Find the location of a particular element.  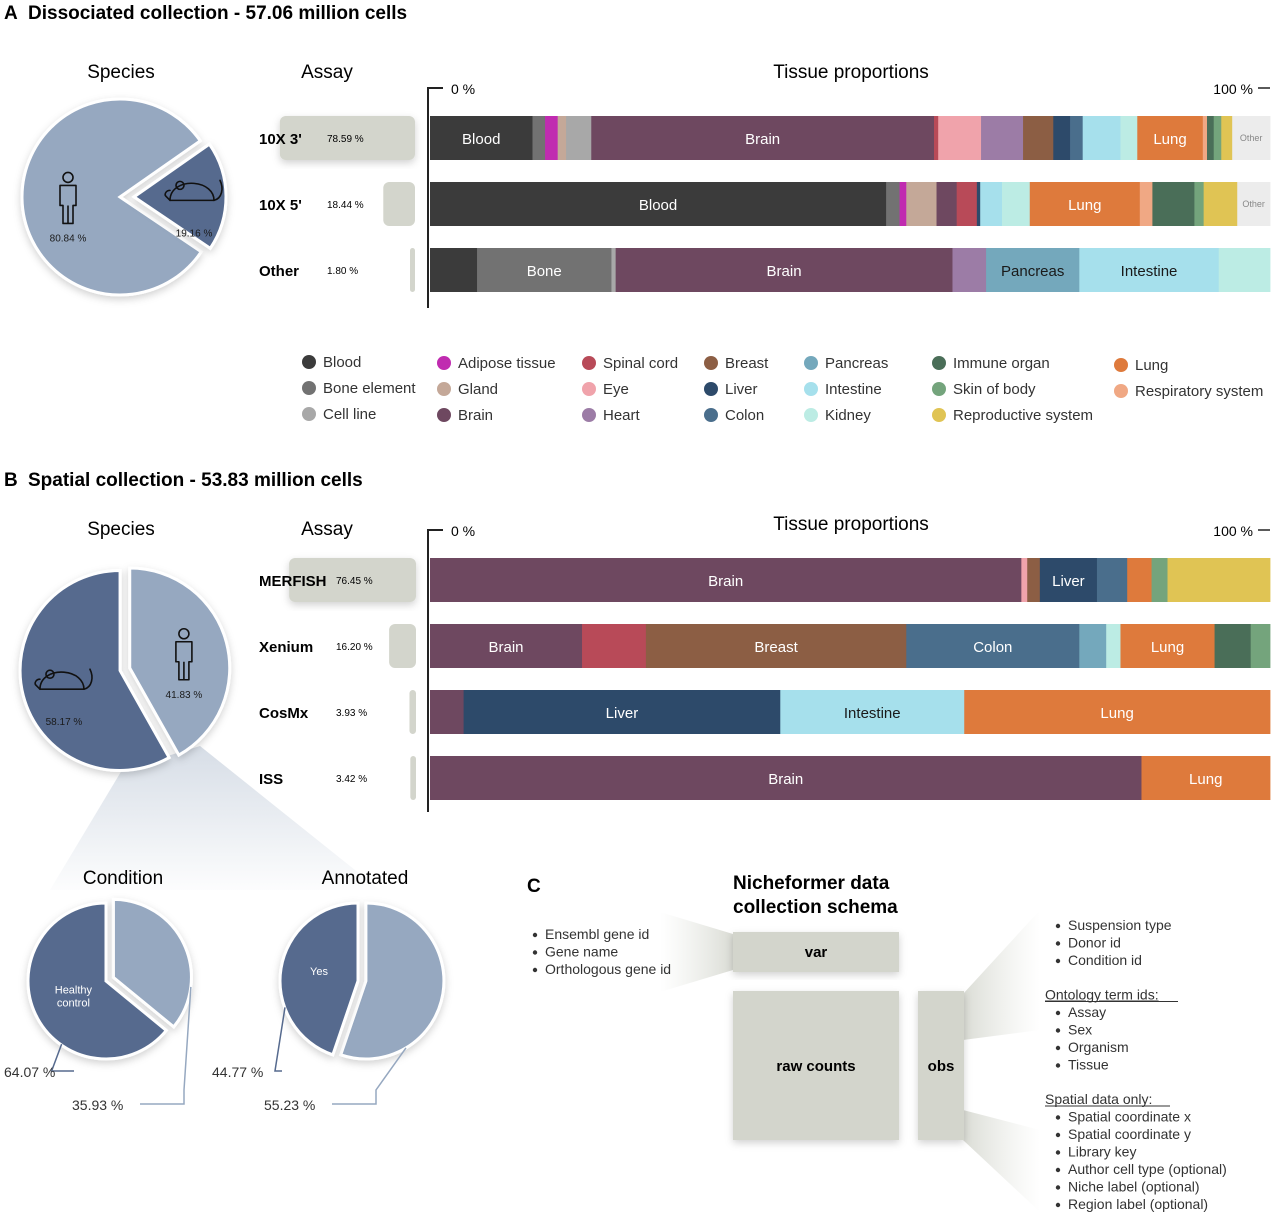

human-share-label: 41.83 % is located at coordinates (184, 695).